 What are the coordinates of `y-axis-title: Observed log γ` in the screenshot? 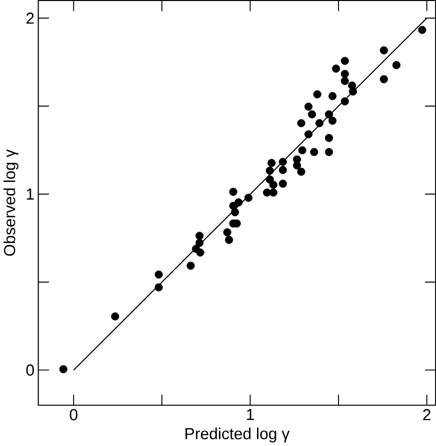 It's located at (10, 202).